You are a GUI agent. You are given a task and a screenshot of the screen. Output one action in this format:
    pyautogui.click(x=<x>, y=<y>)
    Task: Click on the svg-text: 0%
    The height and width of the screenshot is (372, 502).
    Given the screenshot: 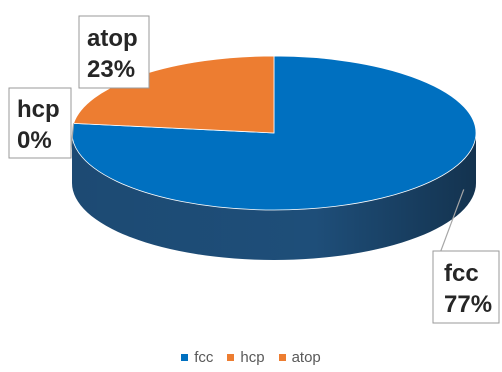 What is the action you would take?
    pyautogui.click(x=34, y=140)
    